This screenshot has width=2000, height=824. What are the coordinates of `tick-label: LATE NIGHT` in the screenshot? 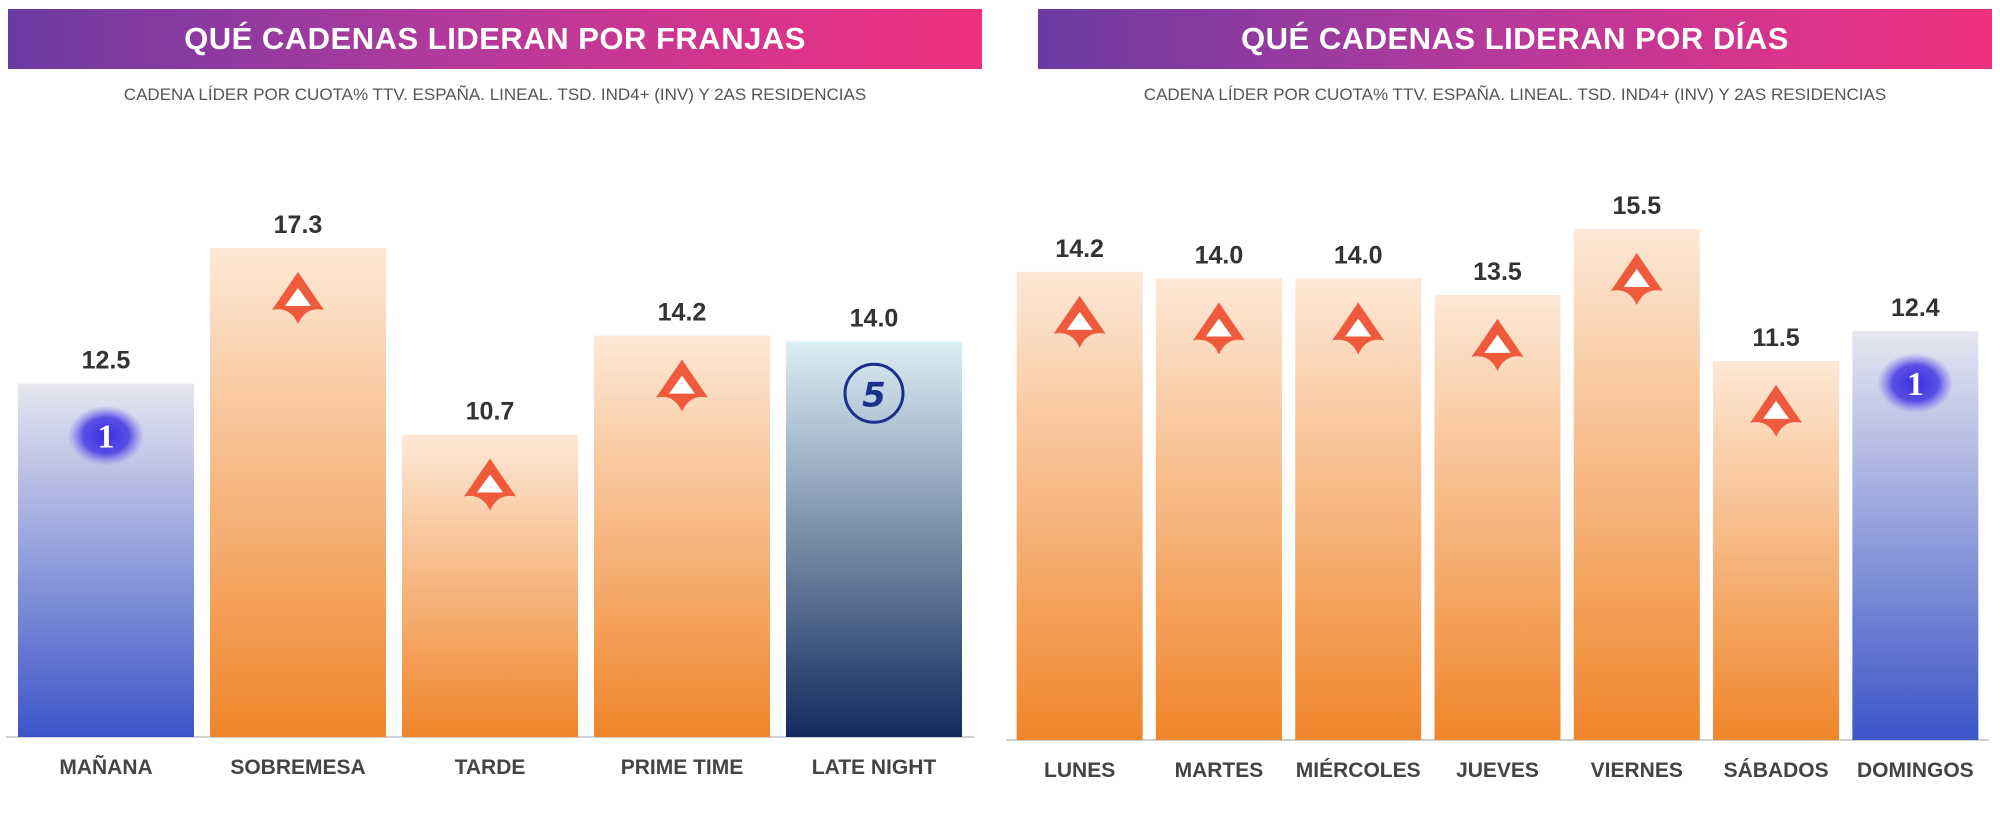 It's located at (874, 767).